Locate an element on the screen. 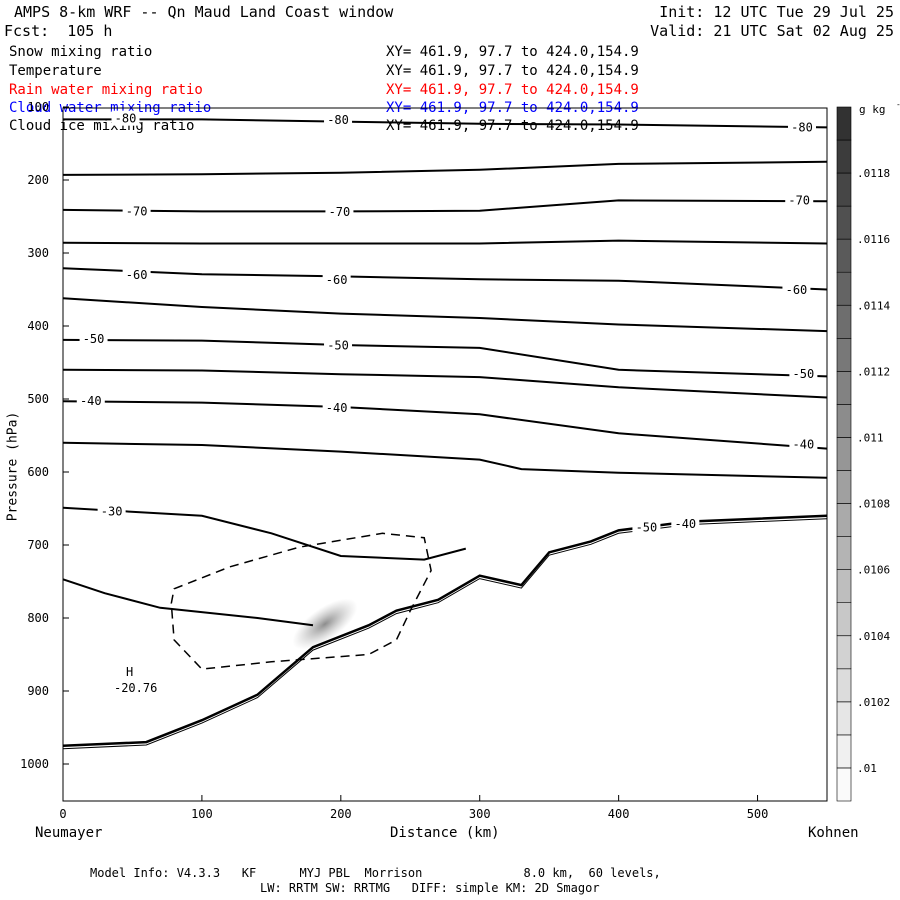 This screenshot has height=900, width=900. extremum-value: -20.76 is located at coordinates (135, 688).